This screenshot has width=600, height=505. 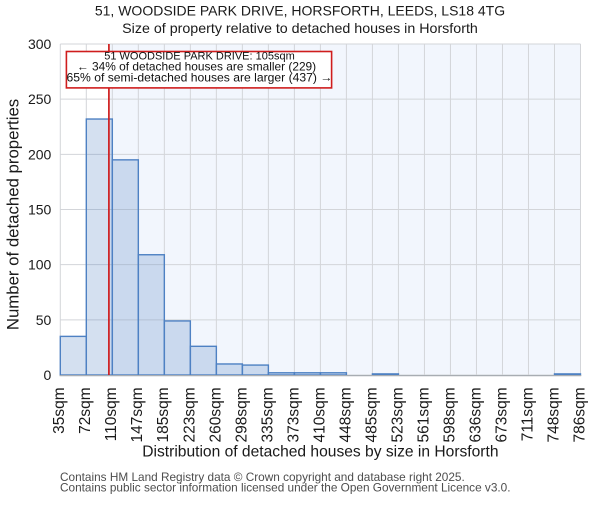 What do you see at coordinates (40, 265) in the screenshot?
I see `svg-text: 100` at bounding box center [40, 265].